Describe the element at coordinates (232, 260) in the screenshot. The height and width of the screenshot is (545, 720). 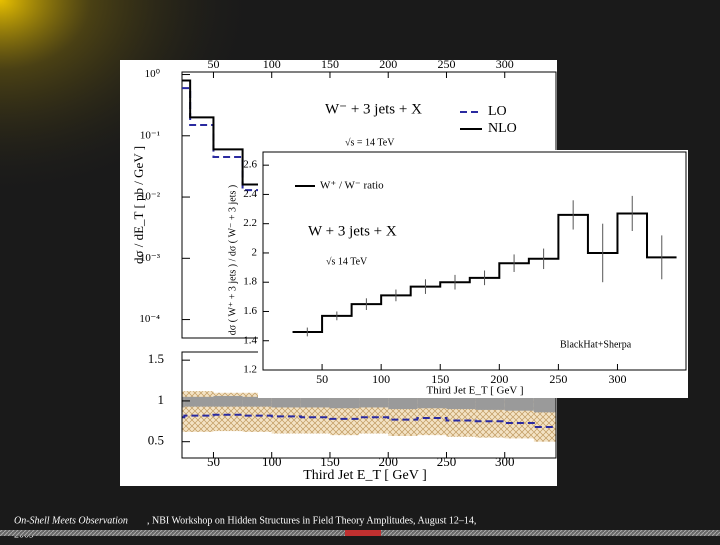
I see `y-axis-title: dσ ( W⁺ + 3 jets ) / dσ ( W⁻ + 3 jets )` at that location.